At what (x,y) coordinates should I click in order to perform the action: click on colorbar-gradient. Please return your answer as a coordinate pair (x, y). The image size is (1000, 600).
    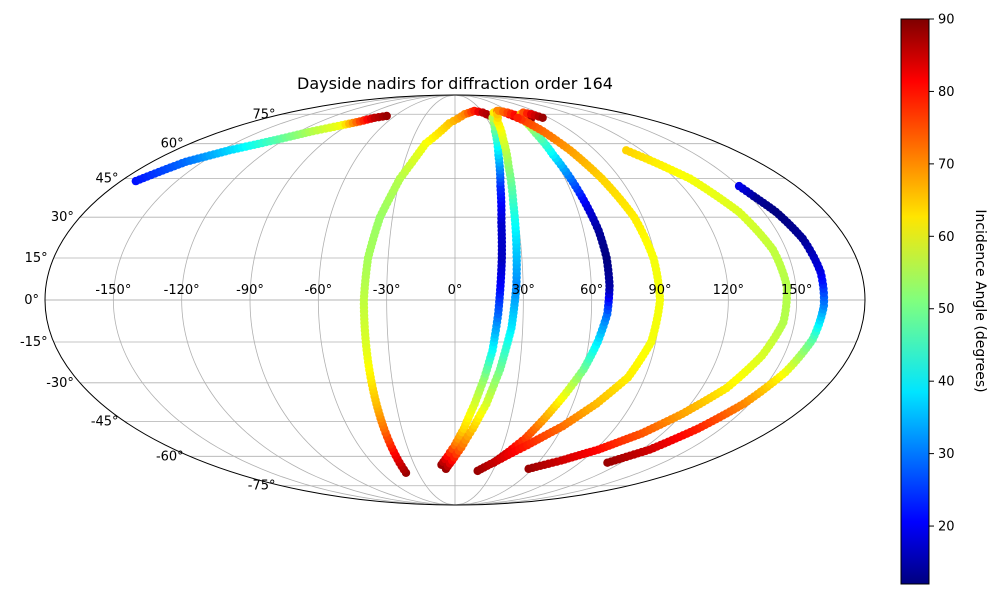
    Looking at the image, I should click on (915, 301).